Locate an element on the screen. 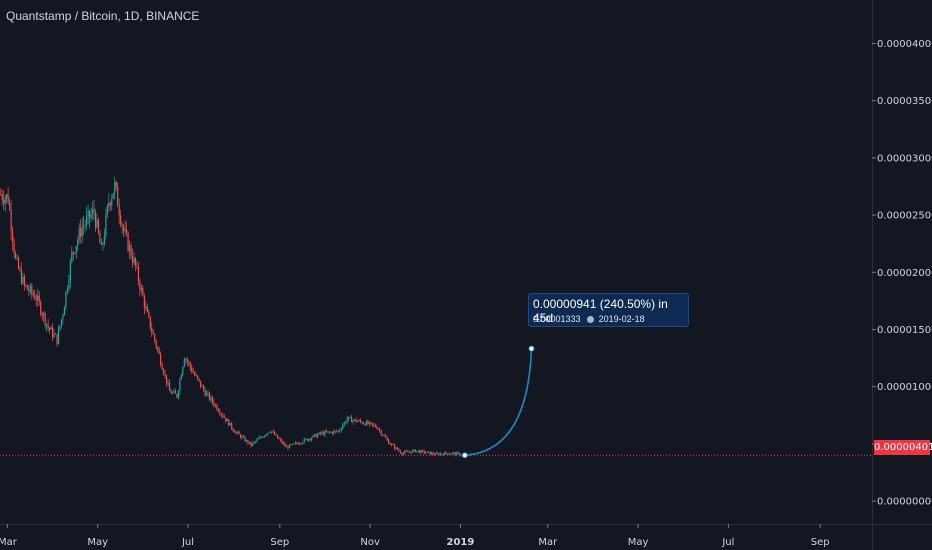  price-axis-label: 0.00003000 is located at coordinates (904, 158).